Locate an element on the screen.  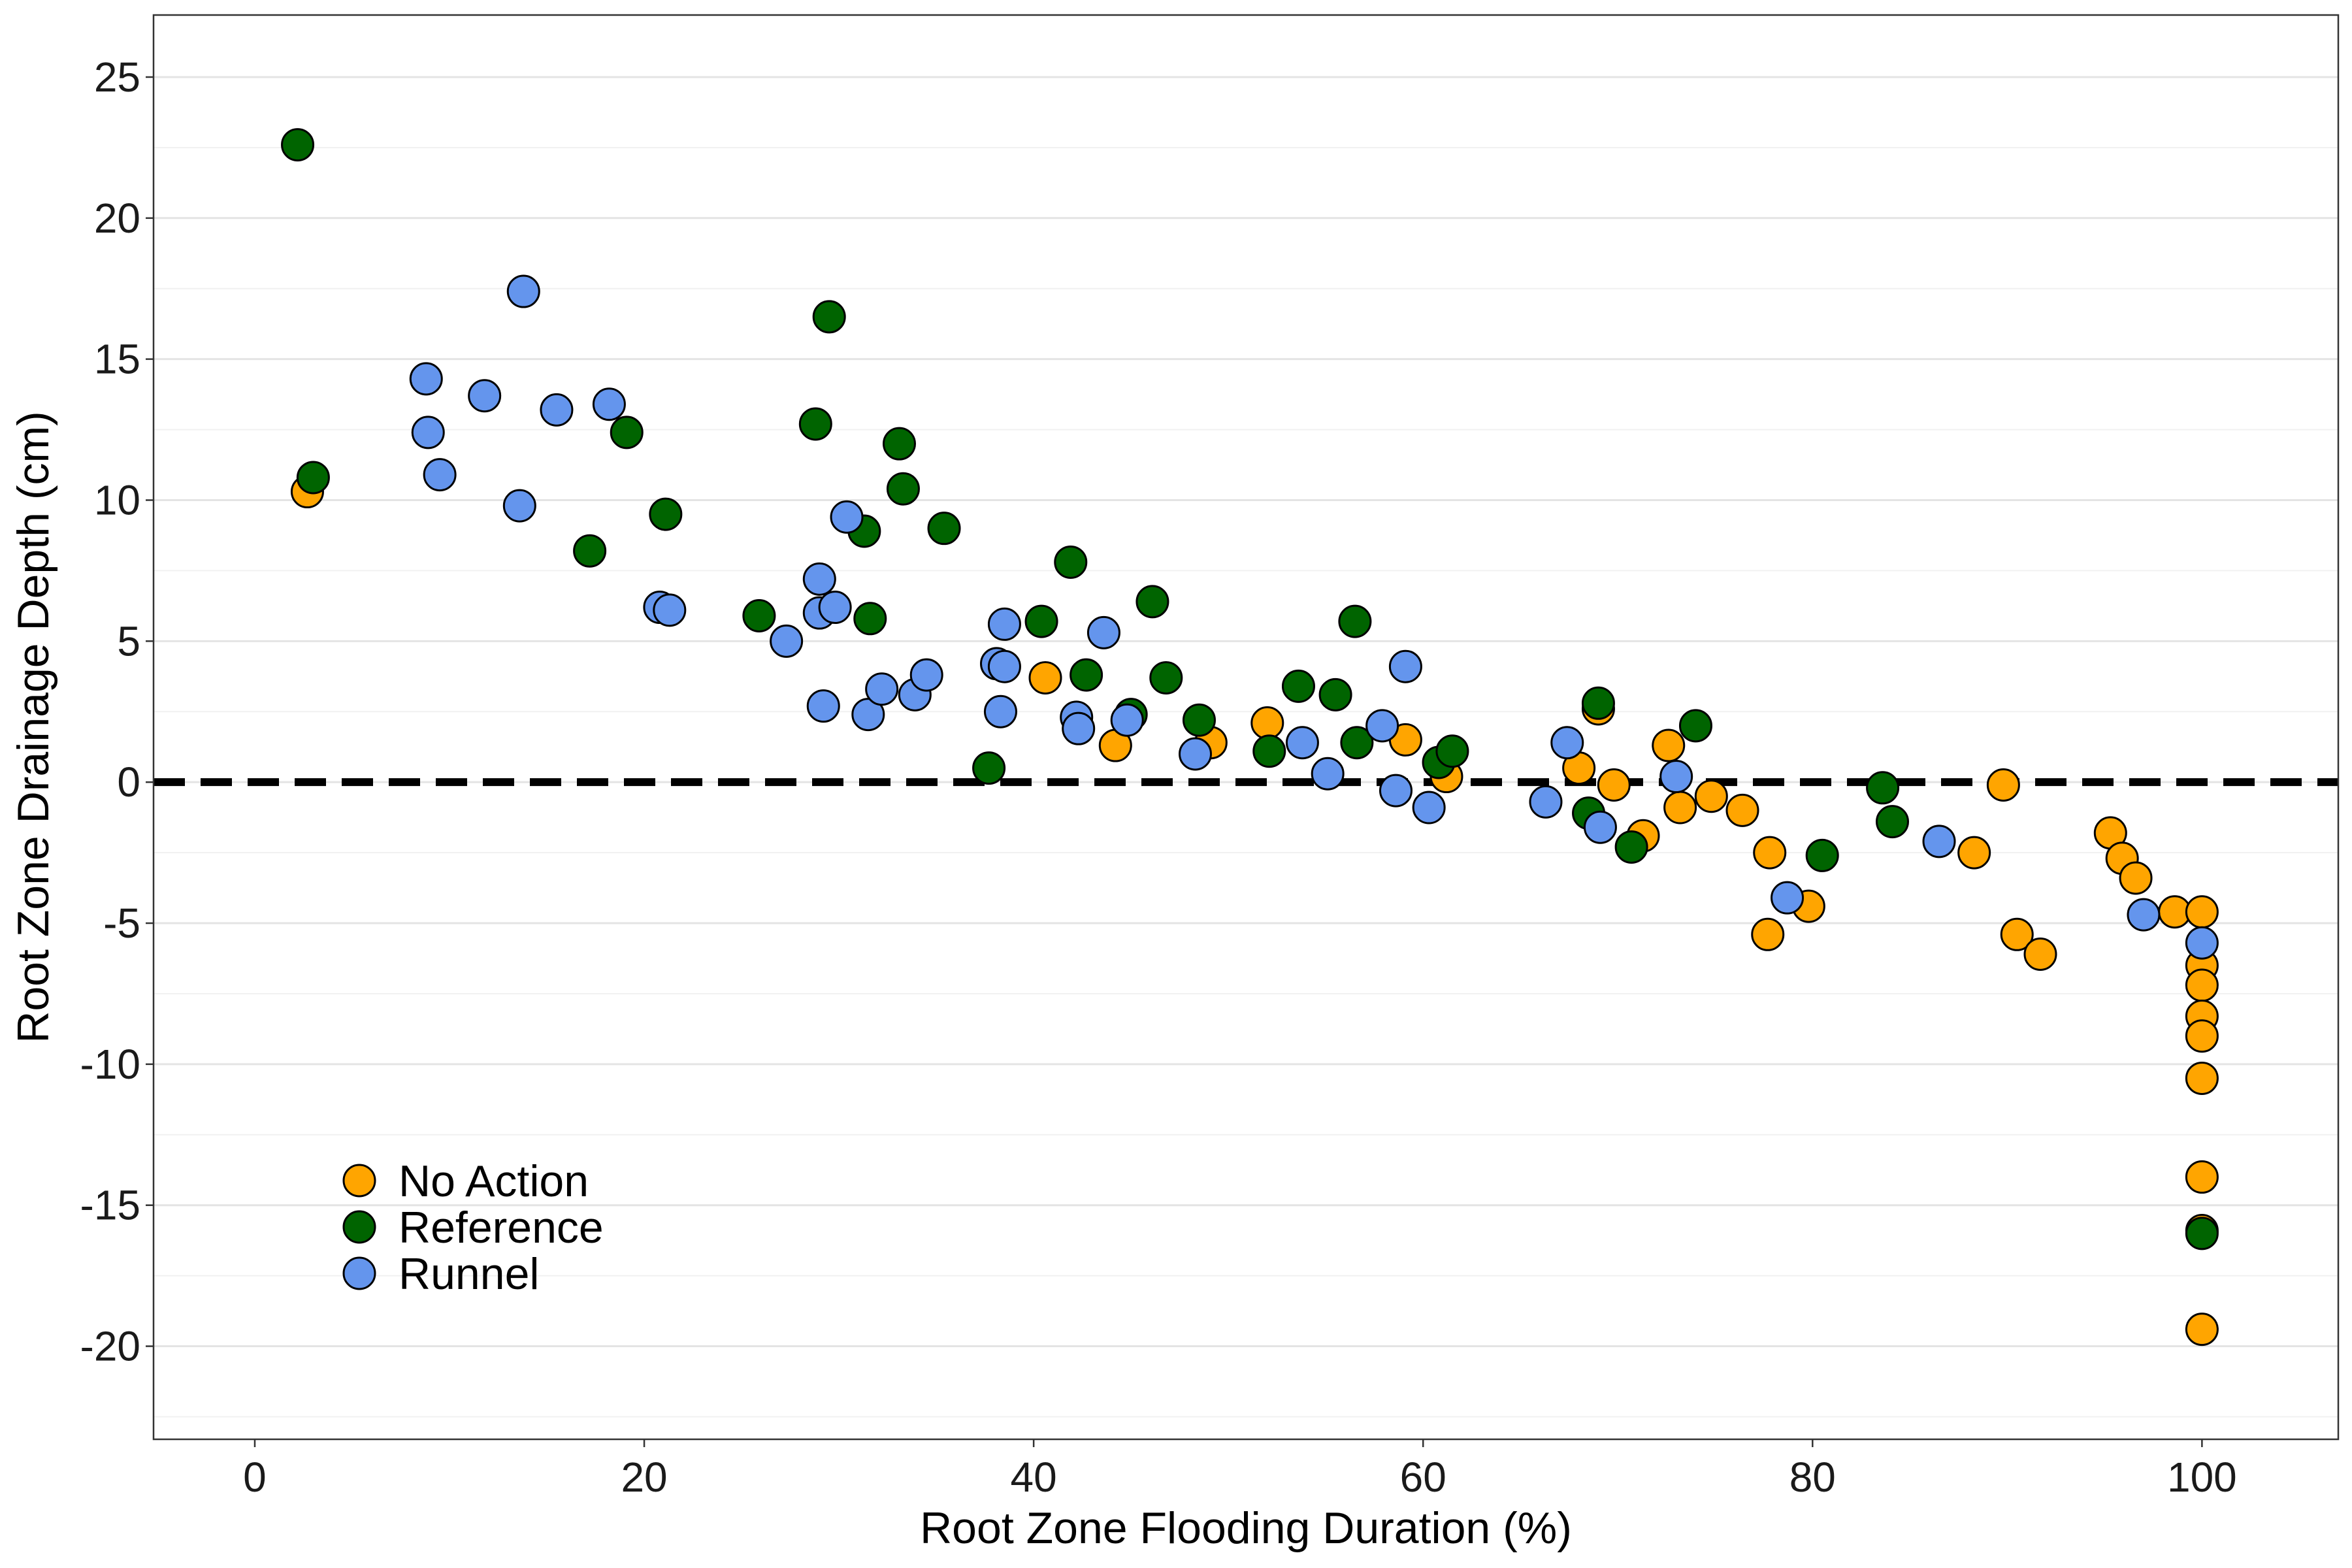
legend-key-runnel is located at coordinates (359, 1273).